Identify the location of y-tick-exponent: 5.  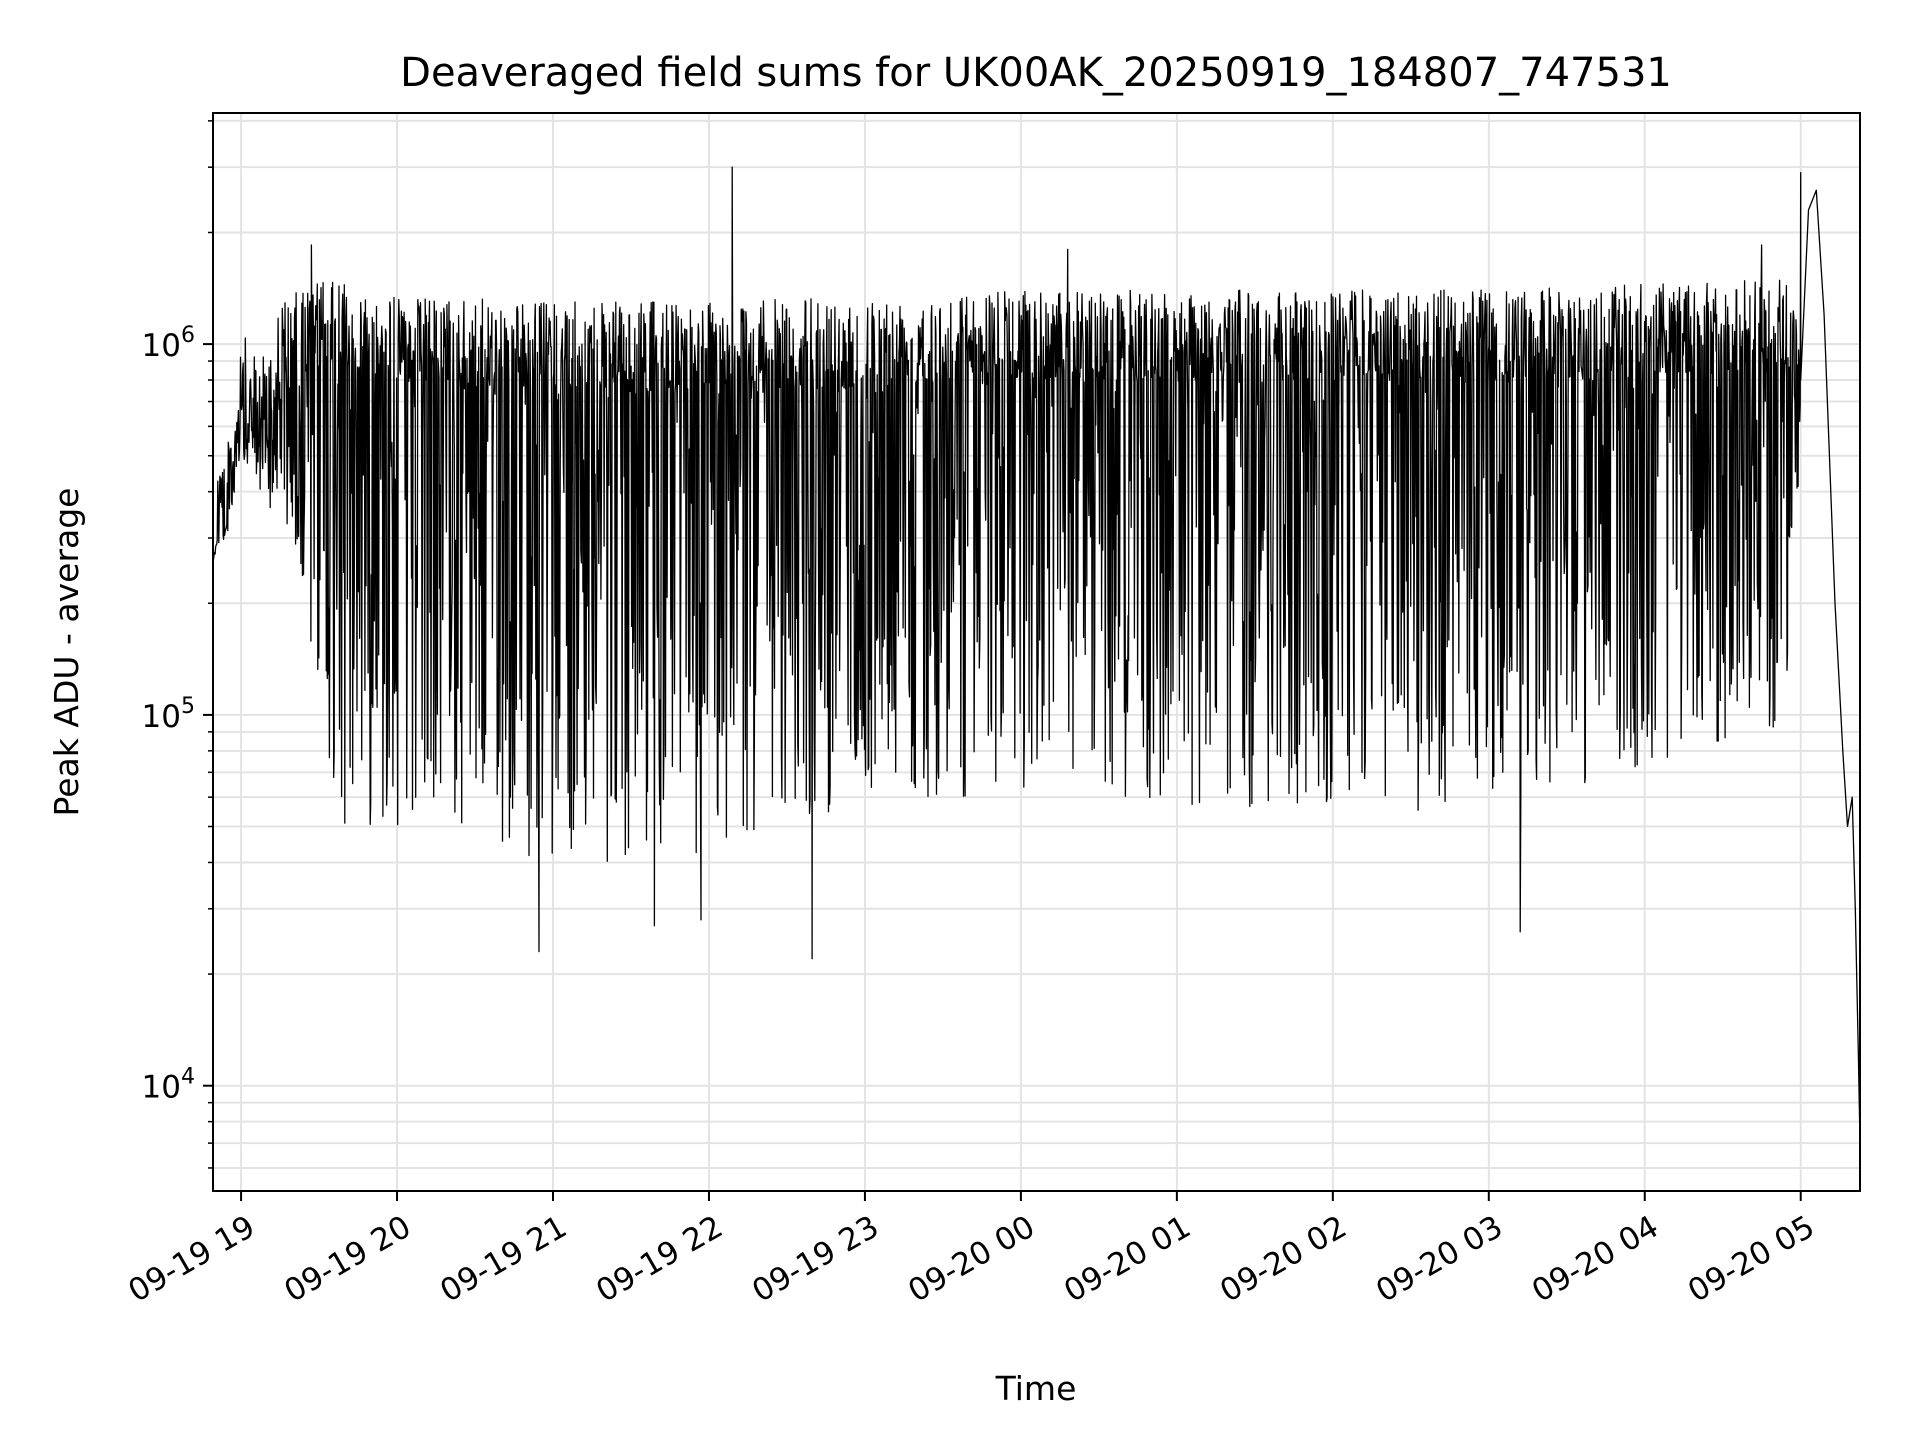
(188, 706).